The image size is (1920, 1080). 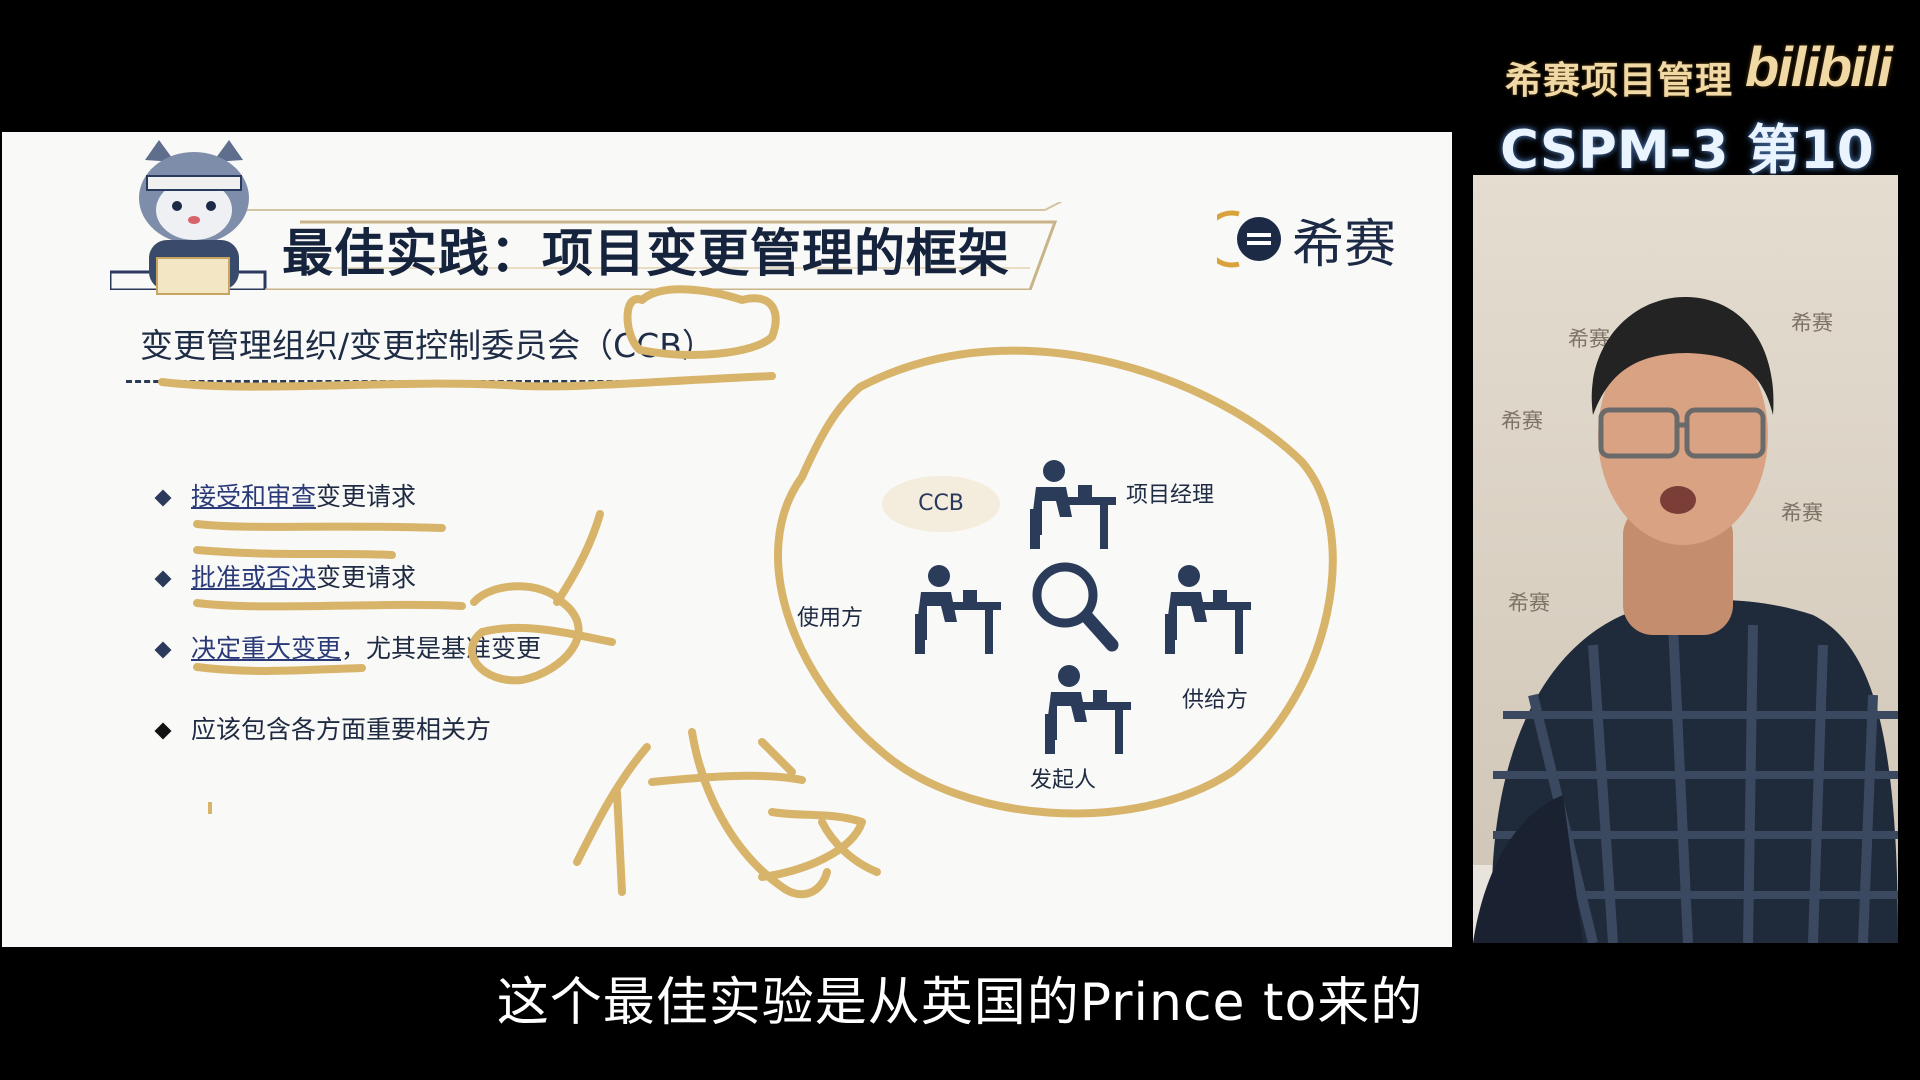 I want to click on presenter-figure, so click(x=1685, y=619).